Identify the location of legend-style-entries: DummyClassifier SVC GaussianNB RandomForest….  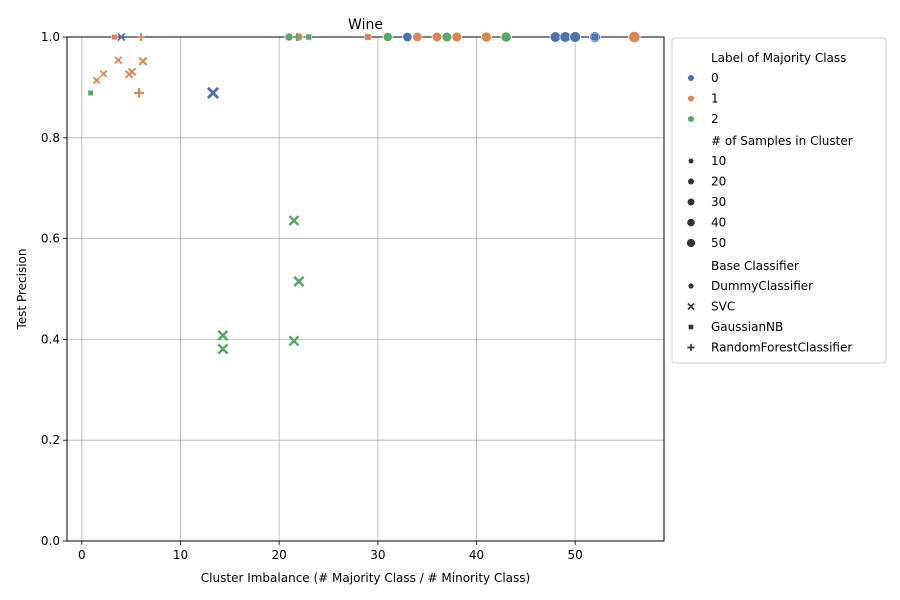
(769, 317).